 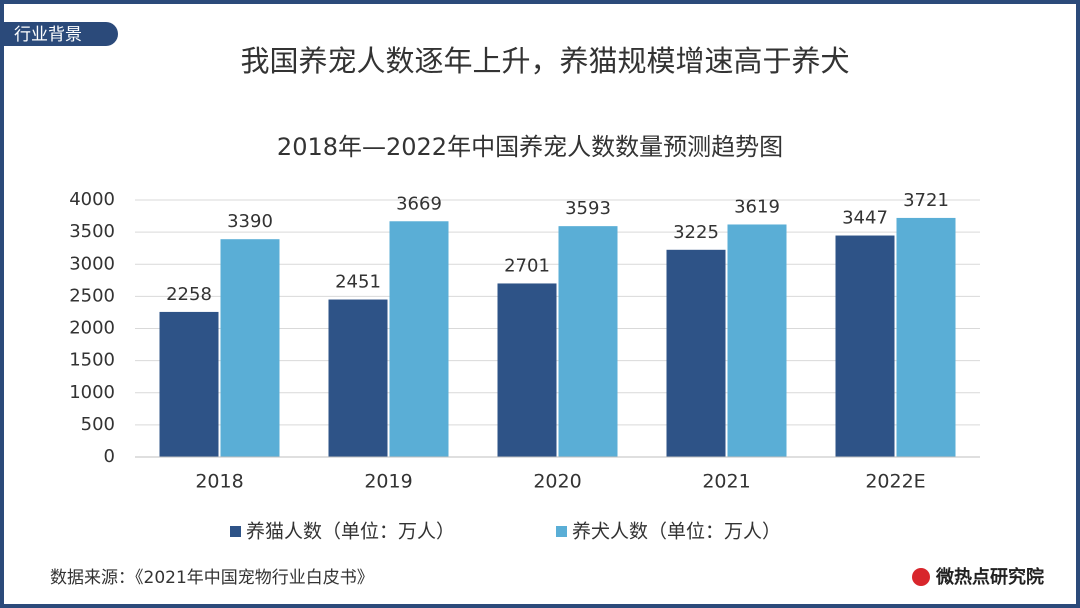 I want to click on value-label: 3593, so click(x=588, y=208).